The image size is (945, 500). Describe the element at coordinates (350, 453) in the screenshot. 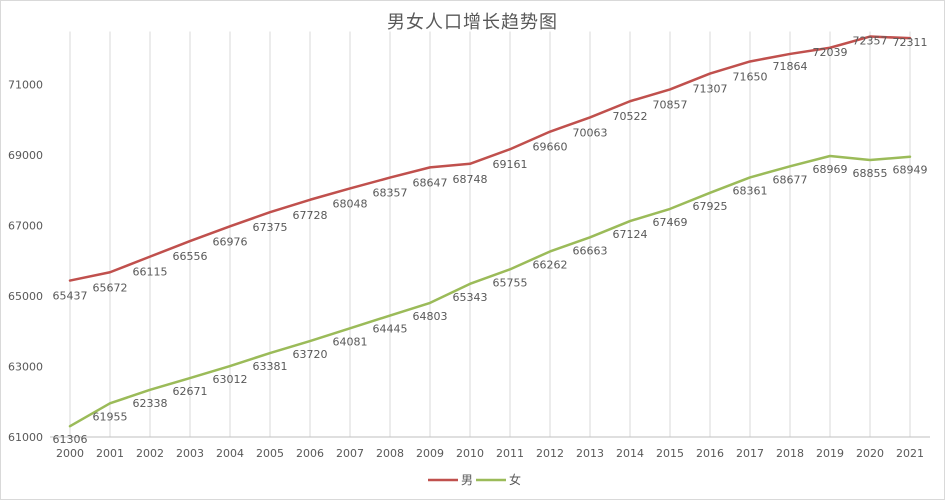

I see `x-tick-label: 2007` at that location.